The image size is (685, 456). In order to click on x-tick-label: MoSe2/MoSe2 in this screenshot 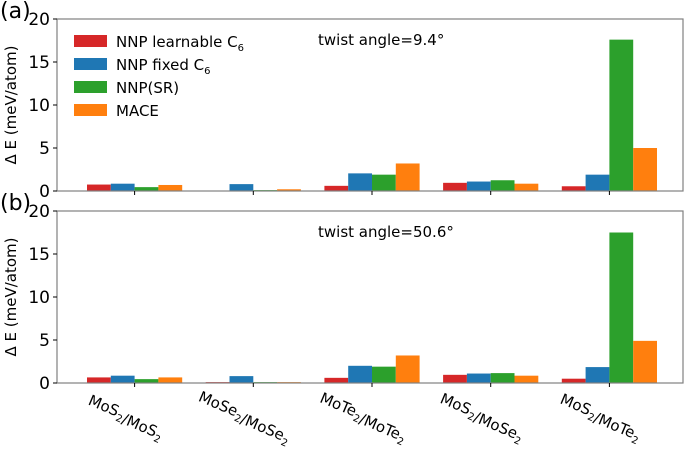, I will do `click(243, 419)`.